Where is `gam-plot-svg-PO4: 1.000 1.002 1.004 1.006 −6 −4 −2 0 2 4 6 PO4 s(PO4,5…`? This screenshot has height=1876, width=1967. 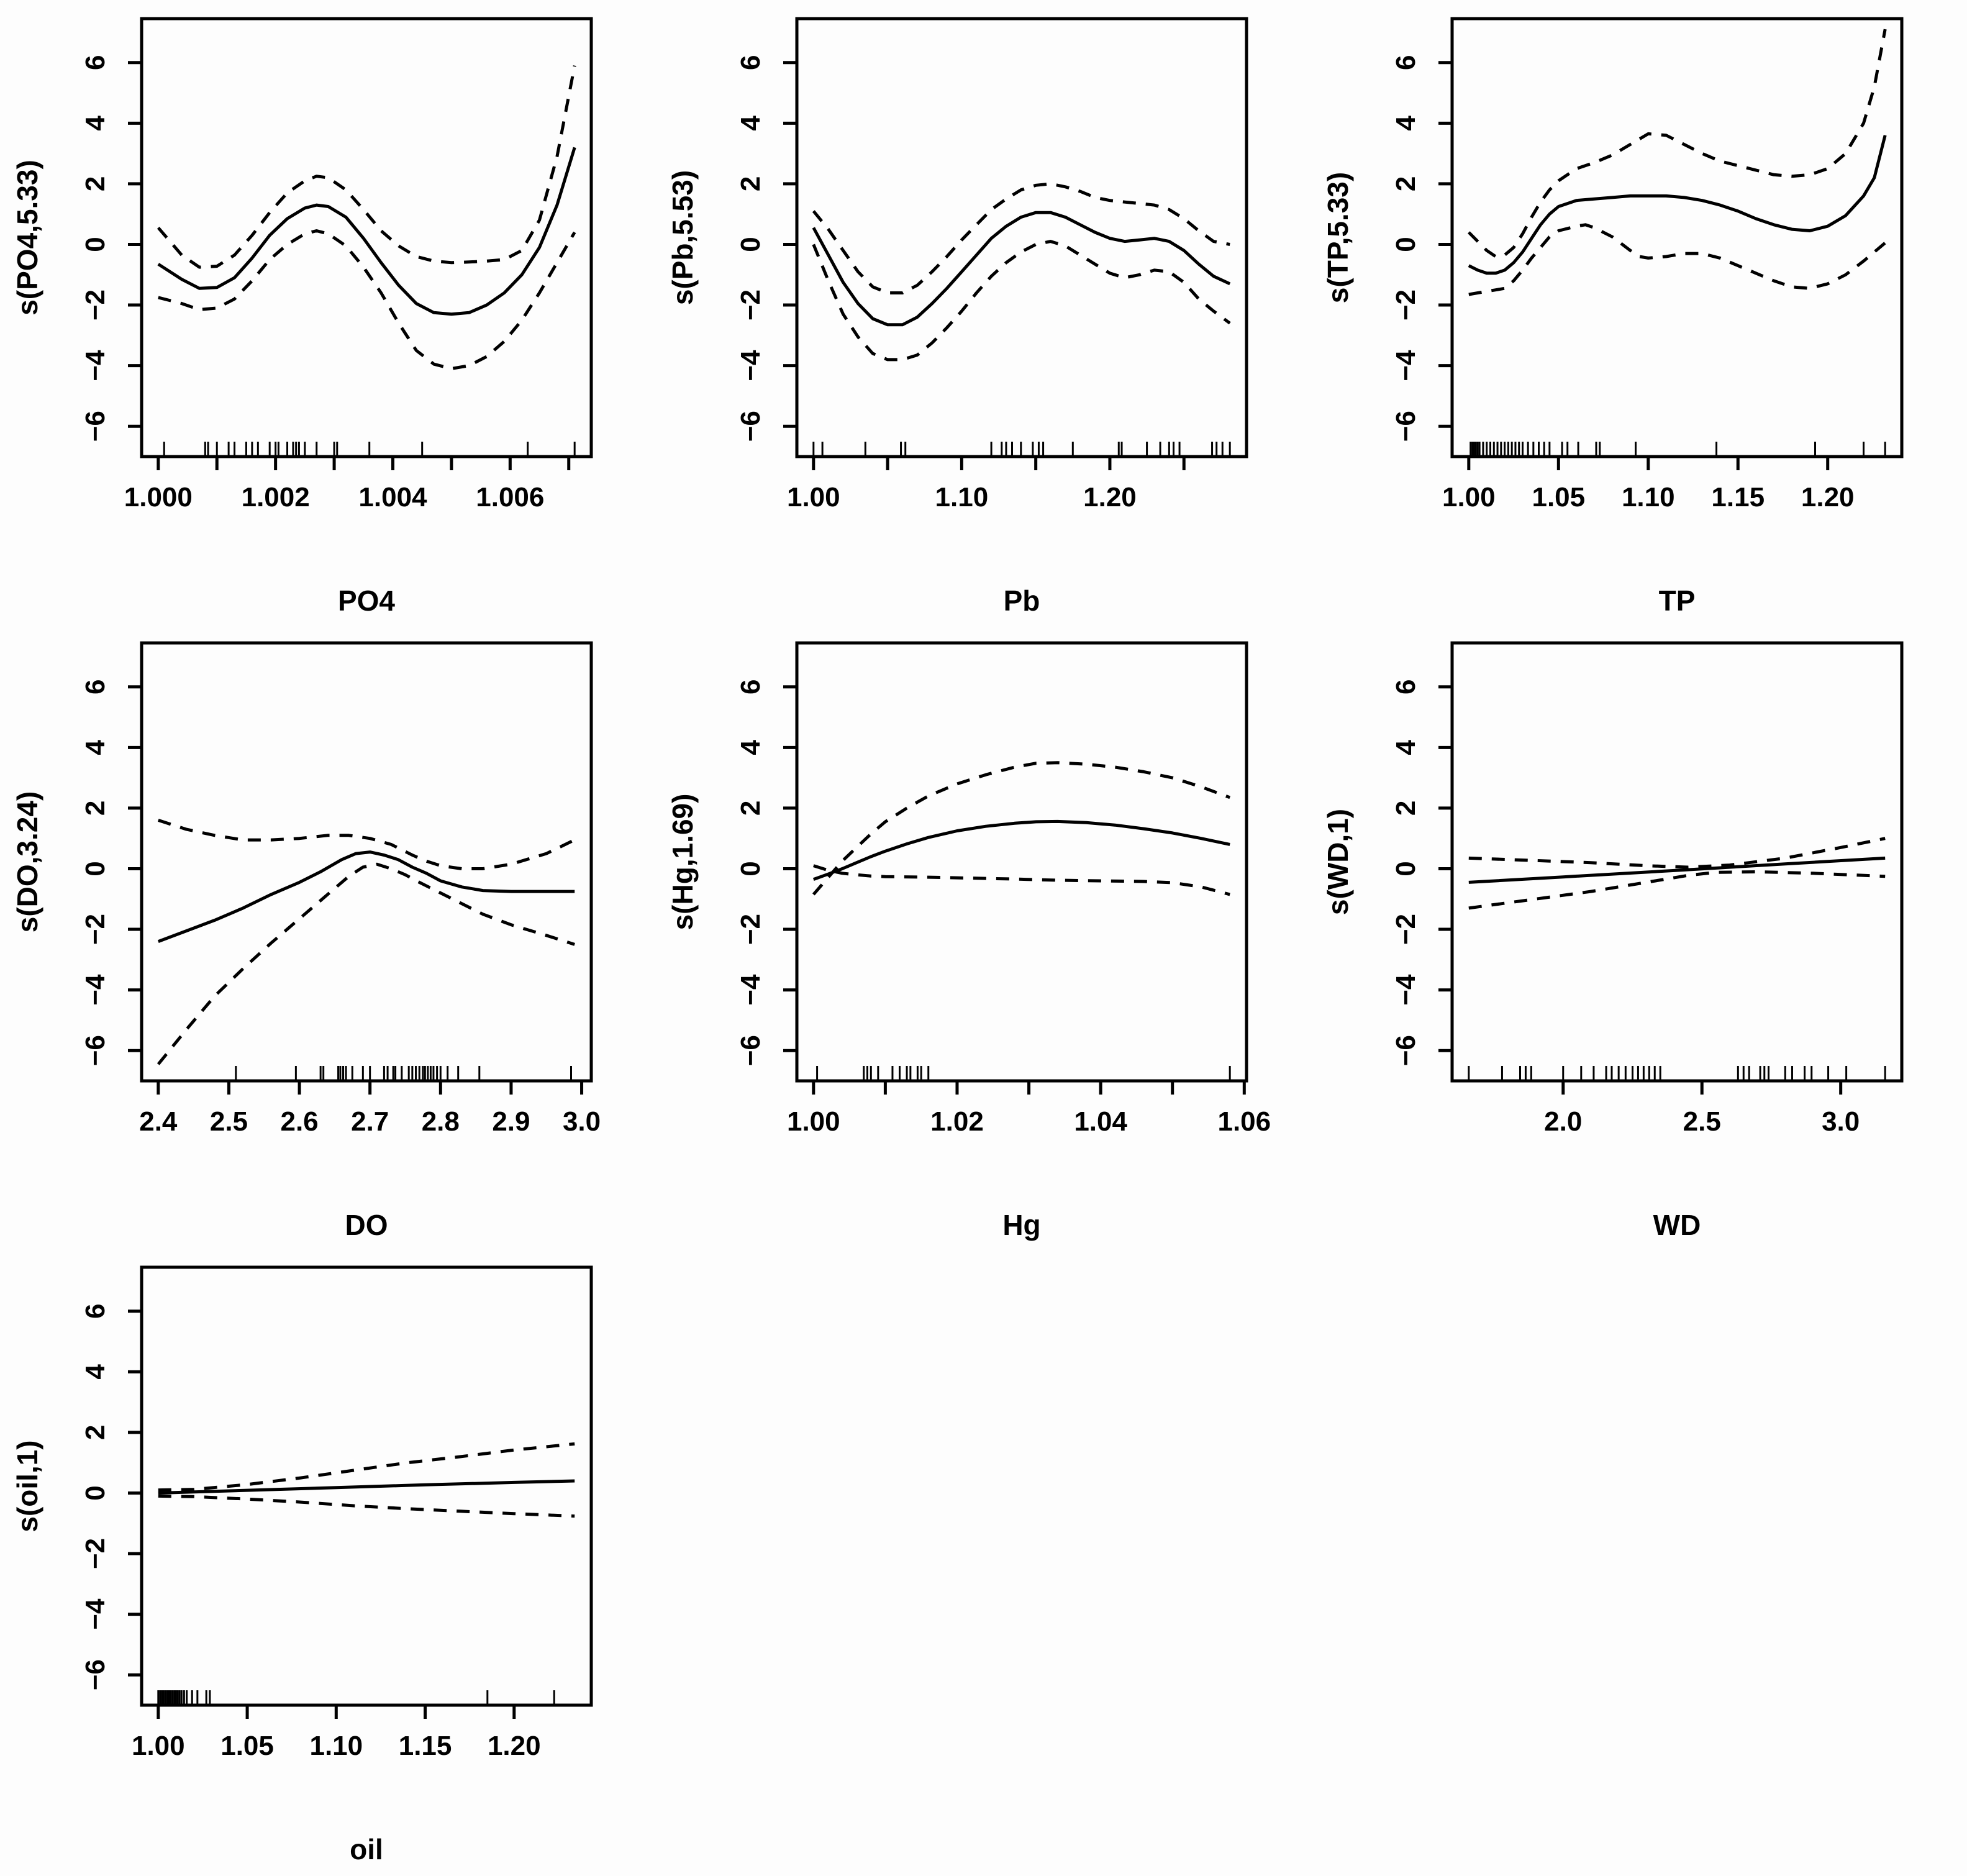 gam-plot-svg-PO4: 1.000 1.002 1.004 1.006 −6 −4 −2 0 2 4 6 PO4 s(PO4,5… is located at coordinates (302, 317).